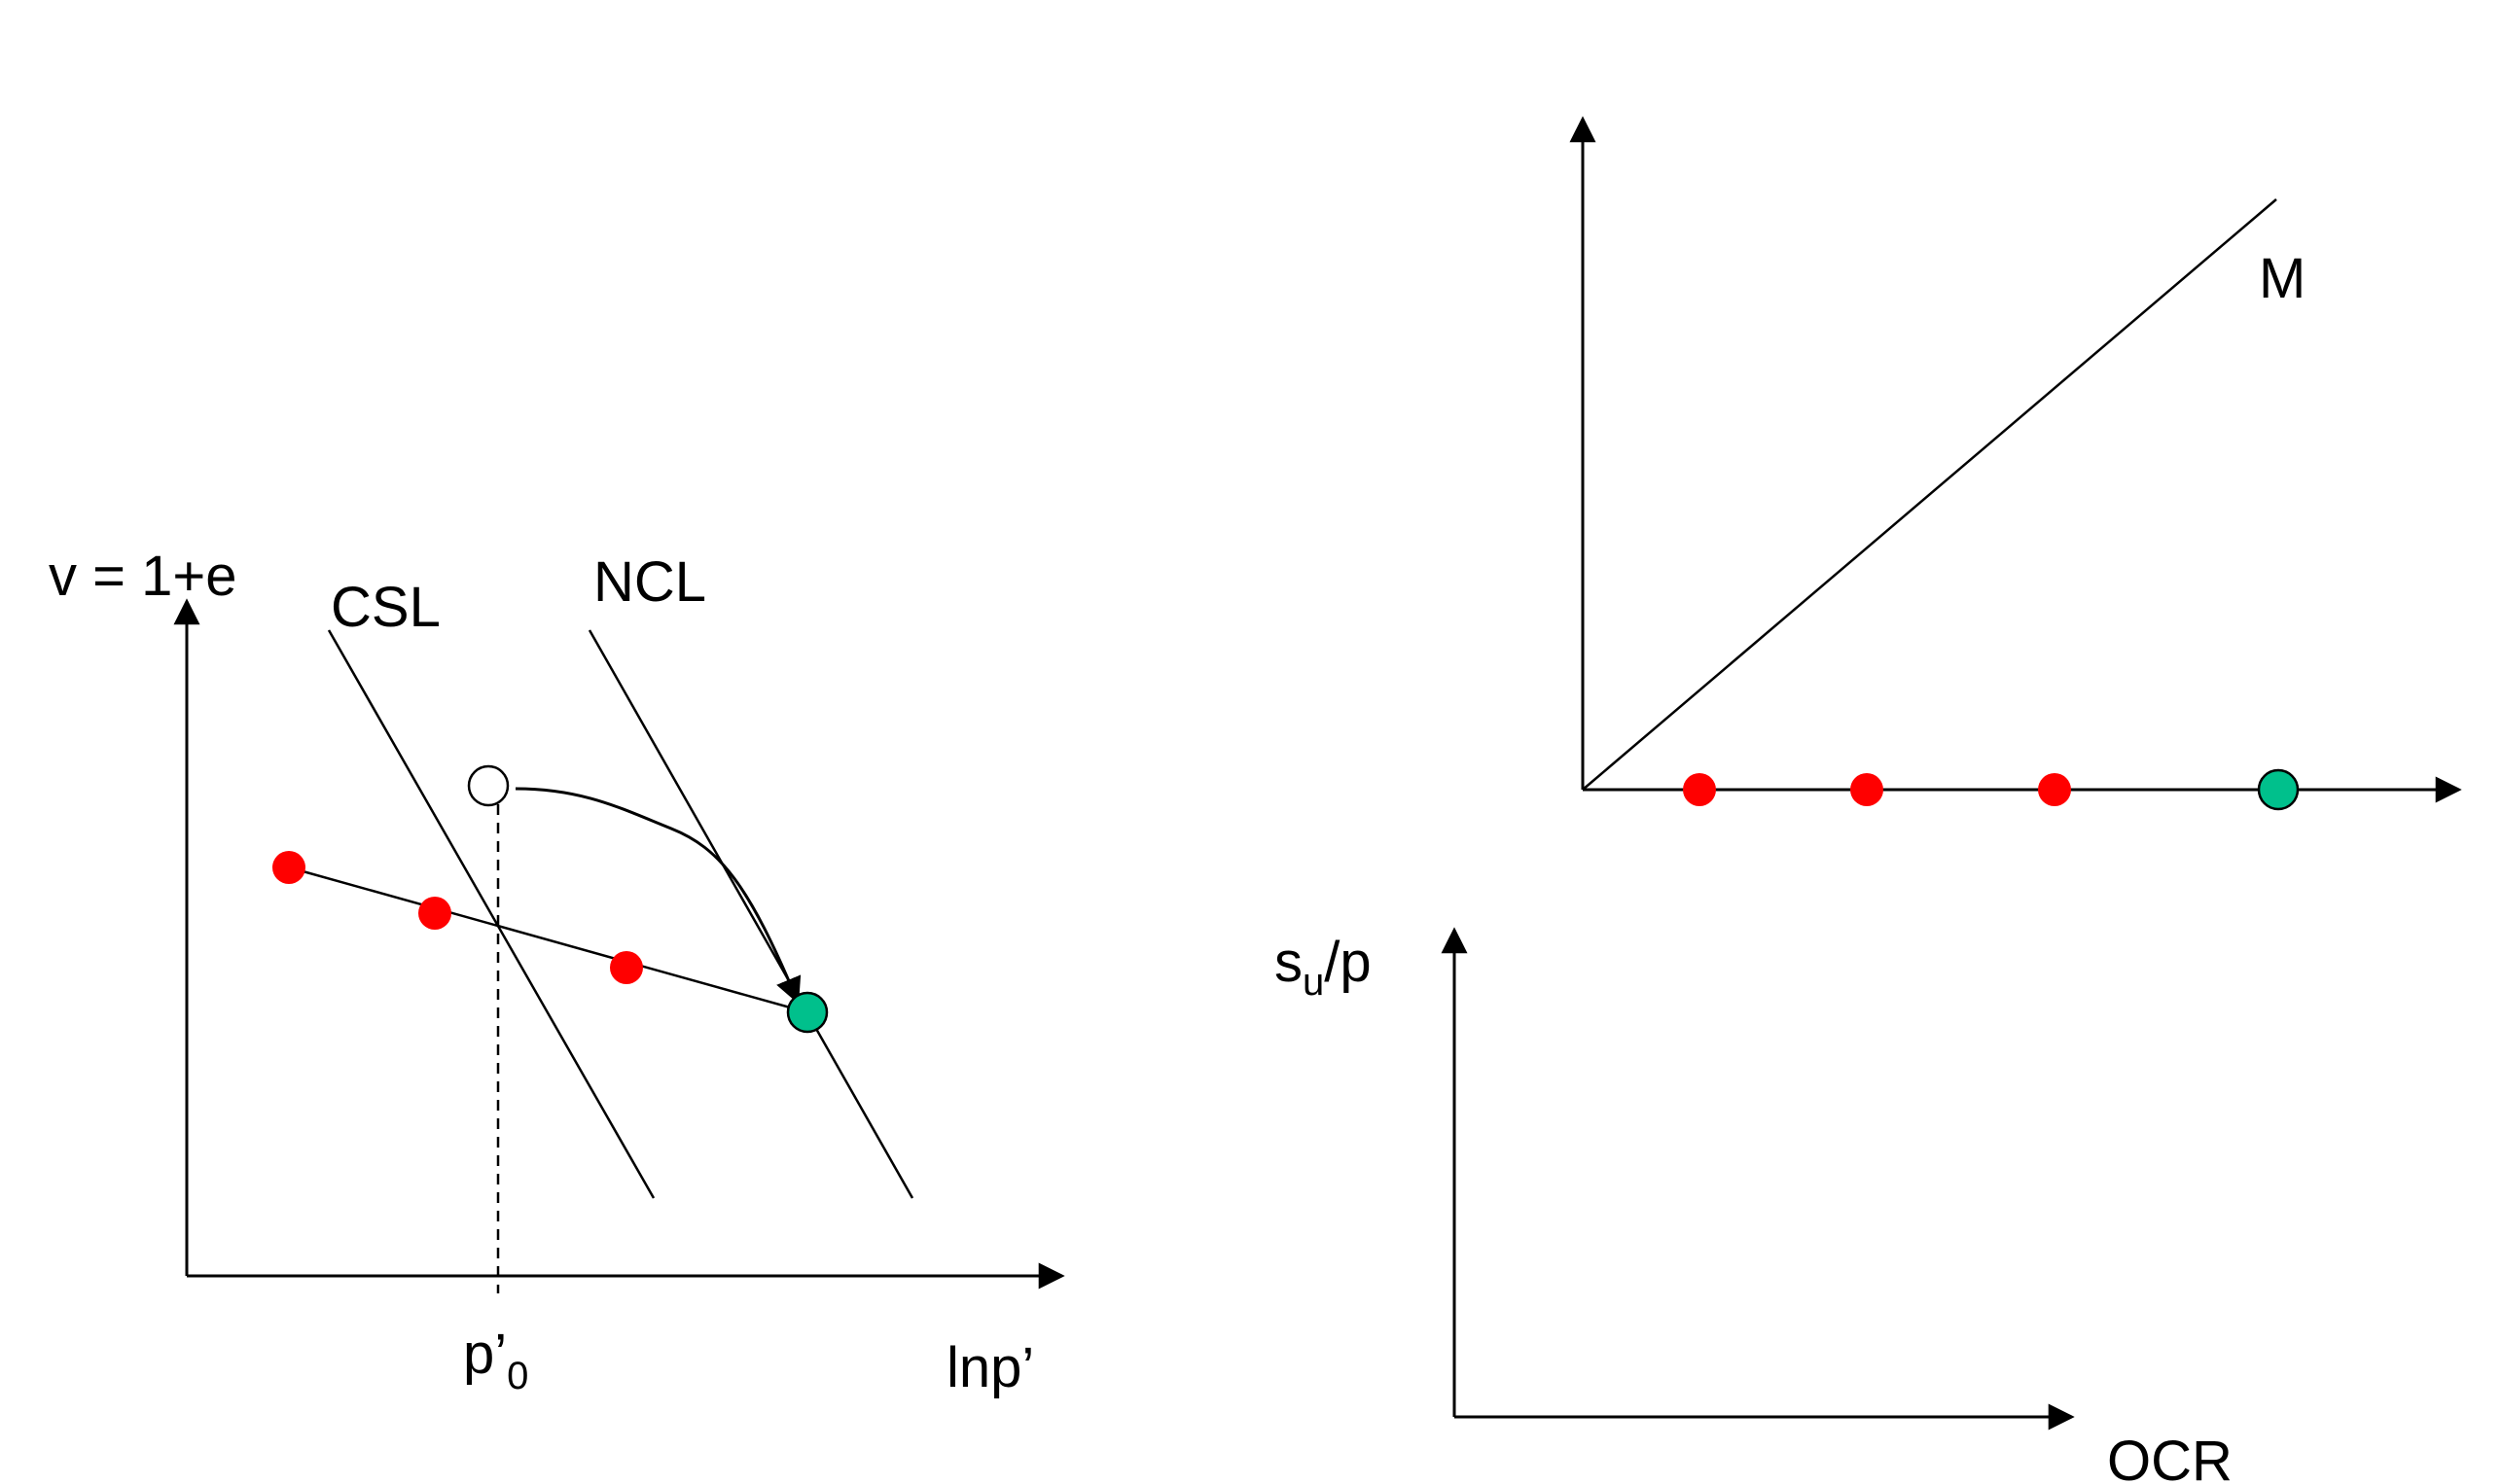  I want to click on ncl-label: NCL, so click(649, 582).